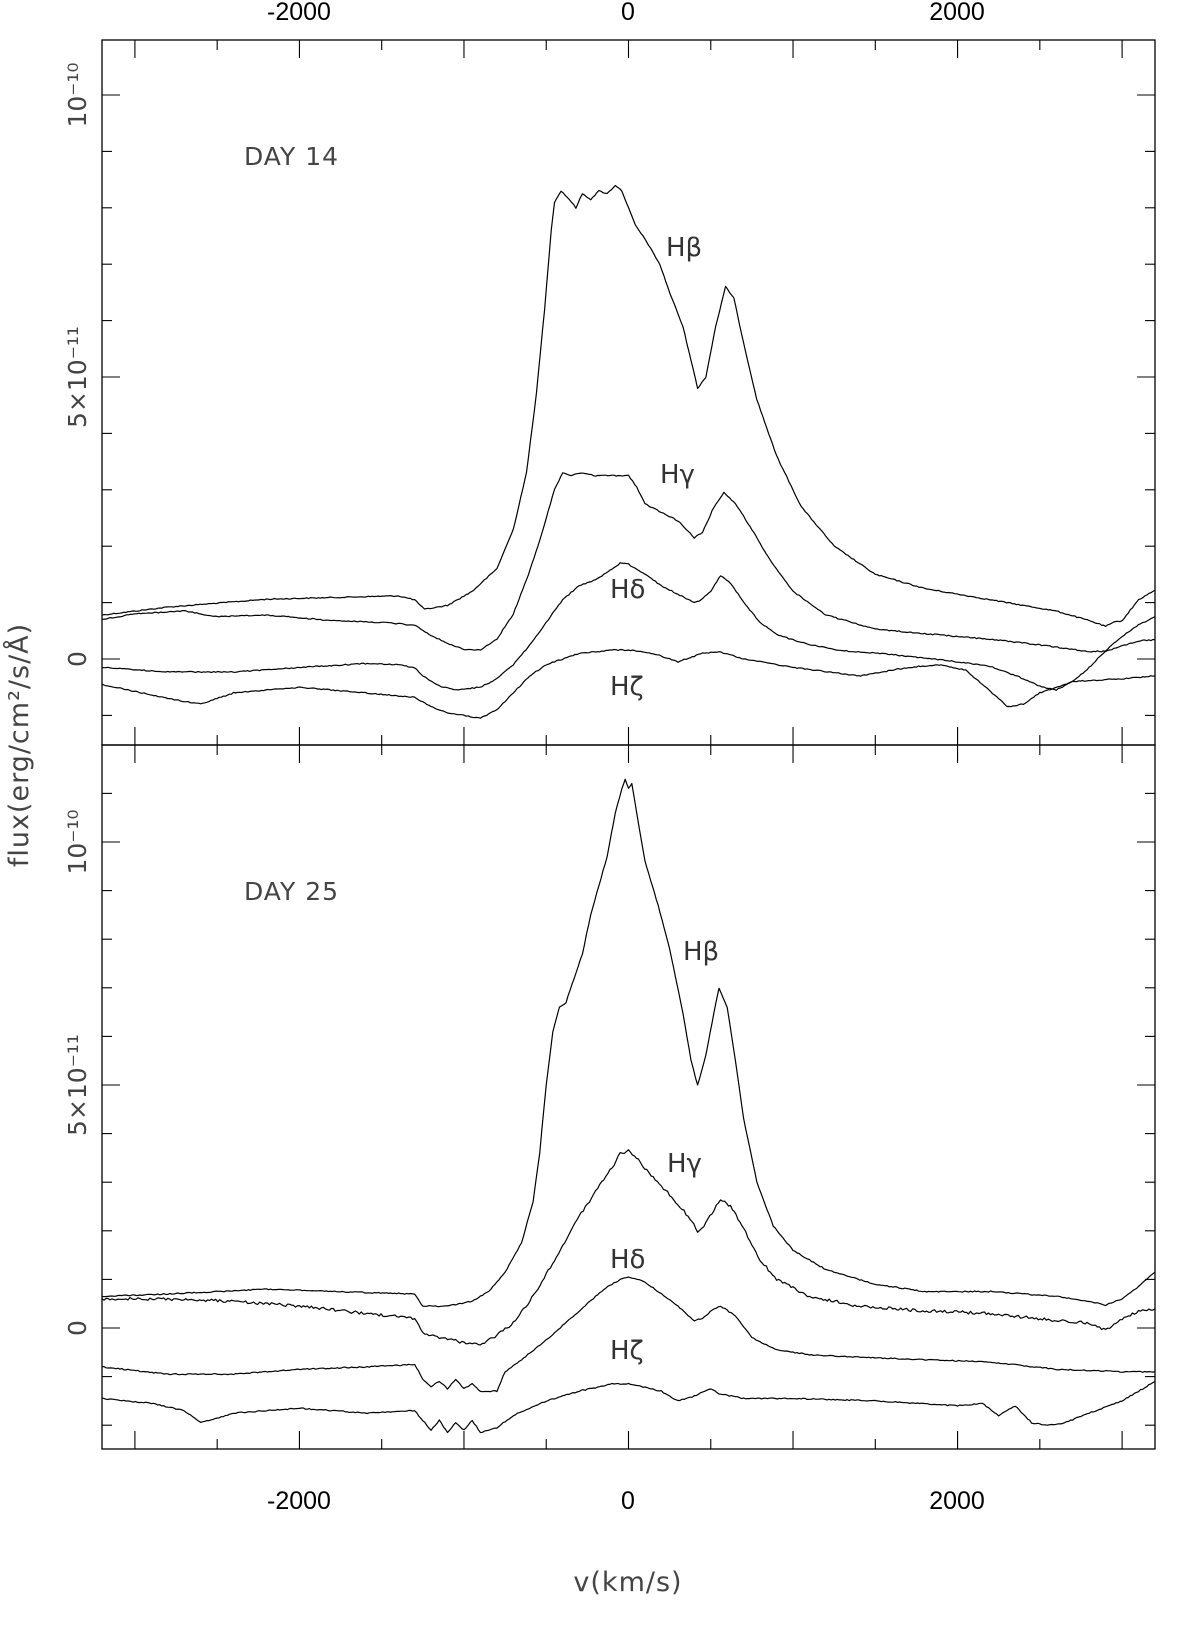  Describe the element at coordinates (291, 156) in the screenshot. I see `day-14-label: DAY 14` at that location.